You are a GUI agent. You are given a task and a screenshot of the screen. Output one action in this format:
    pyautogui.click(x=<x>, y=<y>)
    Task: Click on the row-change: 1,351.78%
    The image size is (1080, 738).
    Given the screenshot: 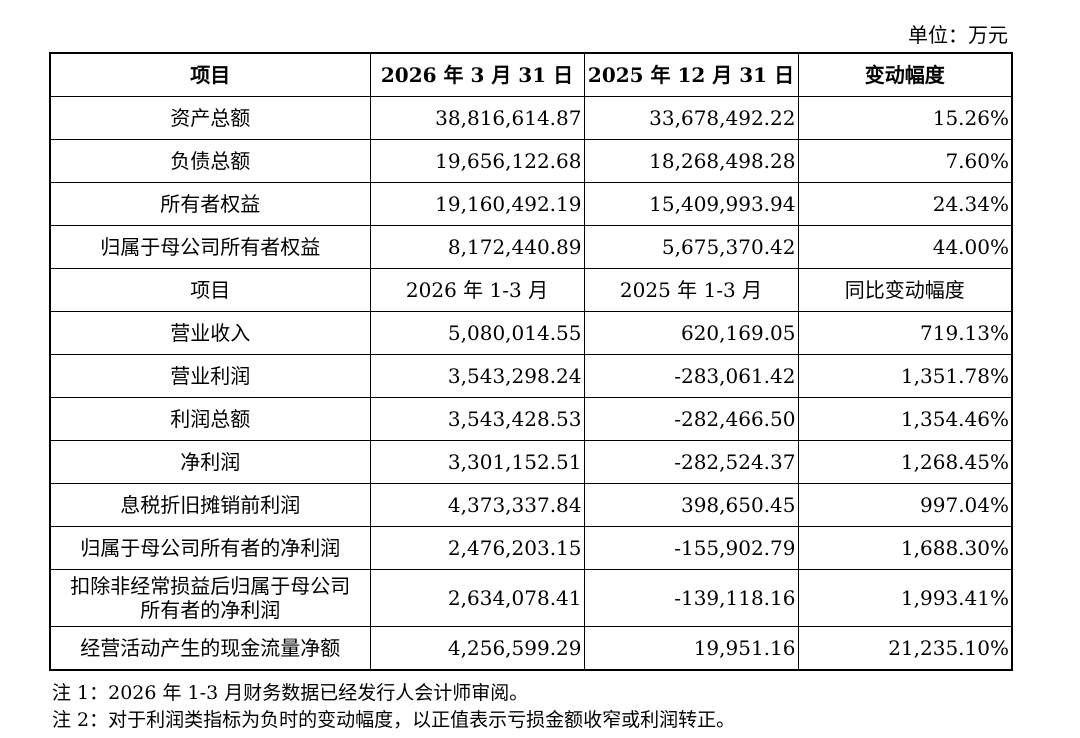 What is the action you would take?
    pyautogui.click(x=905, y=376)
    